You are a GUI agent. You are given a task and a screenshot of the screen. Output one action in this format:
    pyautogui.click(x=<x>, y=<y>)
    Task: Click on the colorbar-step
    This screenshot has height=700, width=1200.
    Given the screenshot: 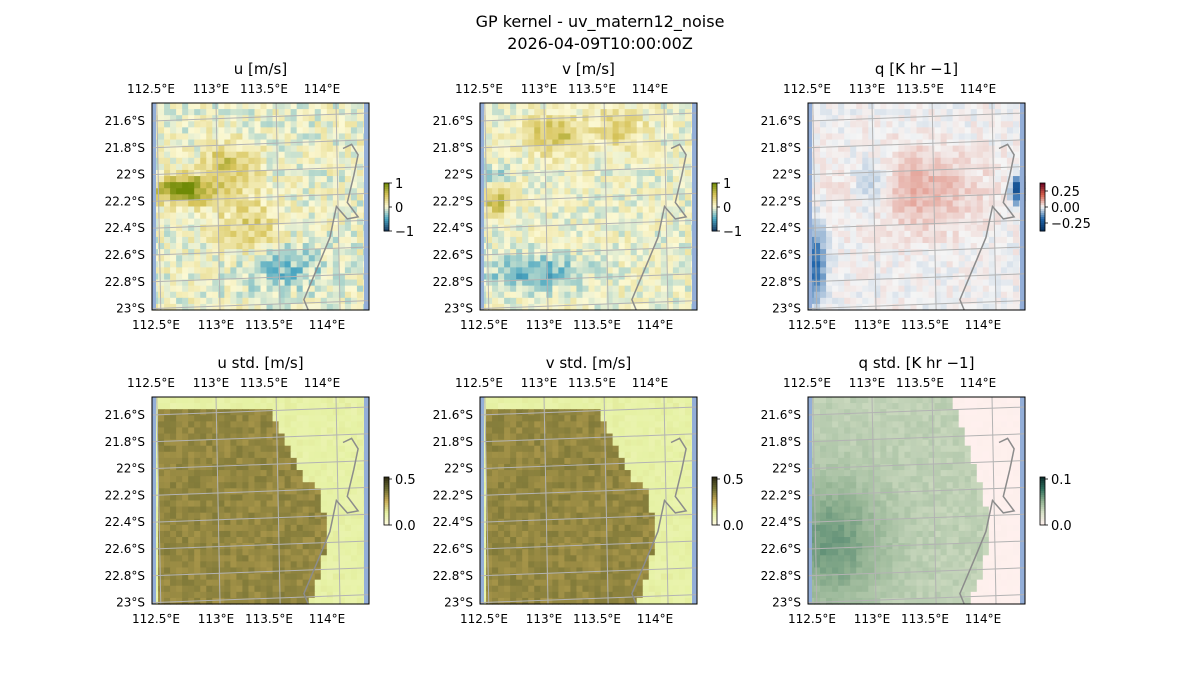 What is the action you would take?
    pyautogui.click(x=1042, y=206)
    